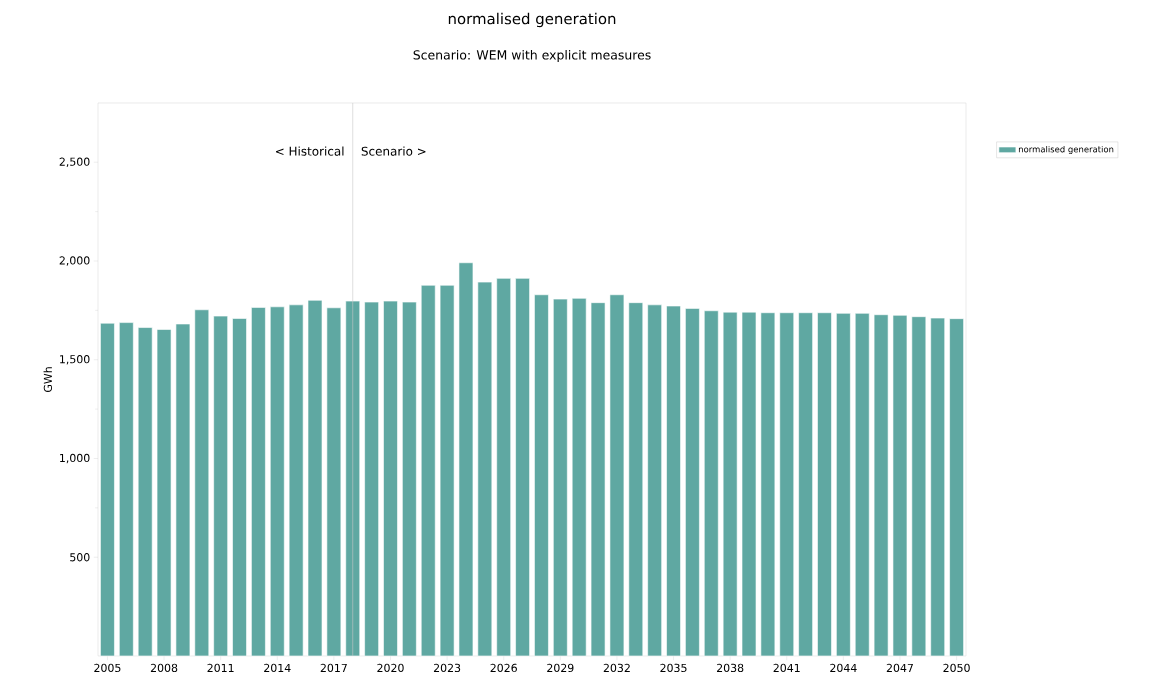  What do you see at coordinates (393, 151) in the screenshot?
I see `annotation: Scenario >` at bounding box center [393, 151].